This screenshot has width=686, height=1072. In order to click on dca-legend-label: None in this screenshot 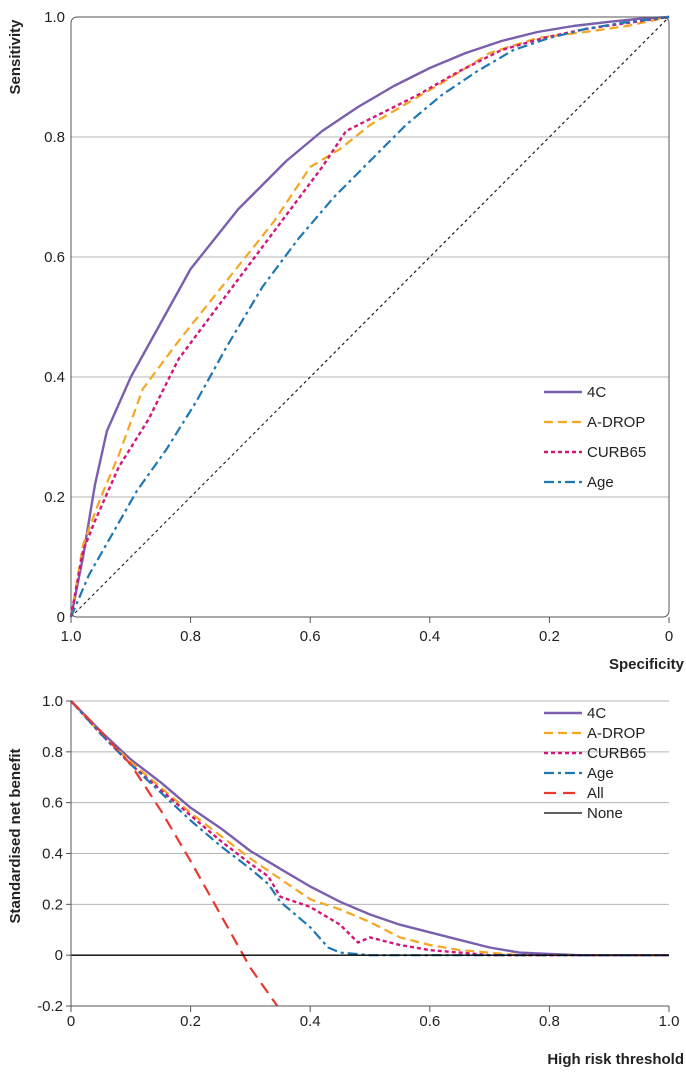, I will do `click(605, 813)`.